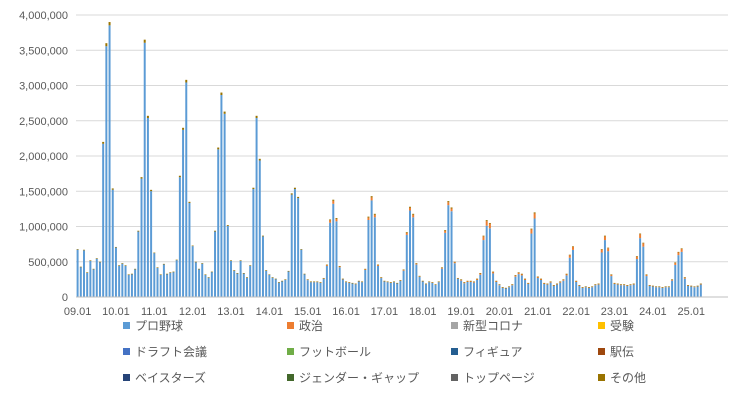 The width and height of the screenshot is (743, 407). What do you see at coordinates (691, 312) in the screenshot?
I see `x-tick-label: 25.01` at bounding box center [691, 312].